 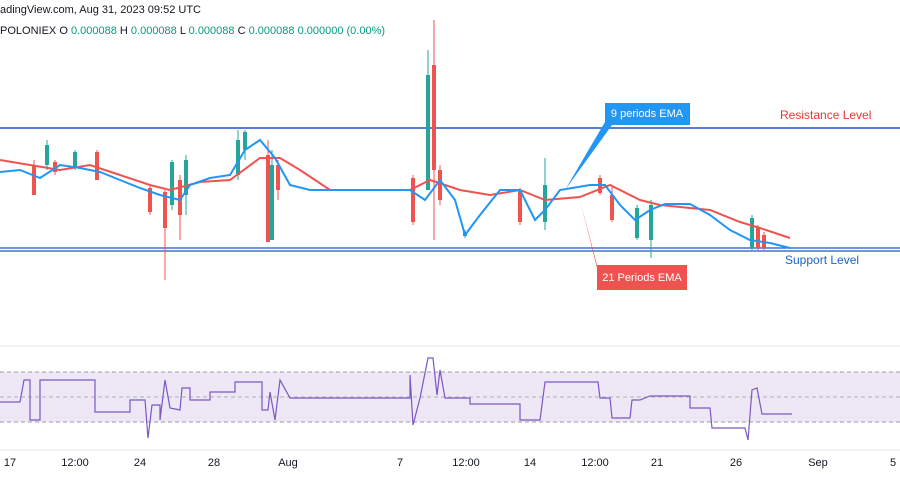 I want to click on x-tick-label: 24, so click(x=140, y=463).